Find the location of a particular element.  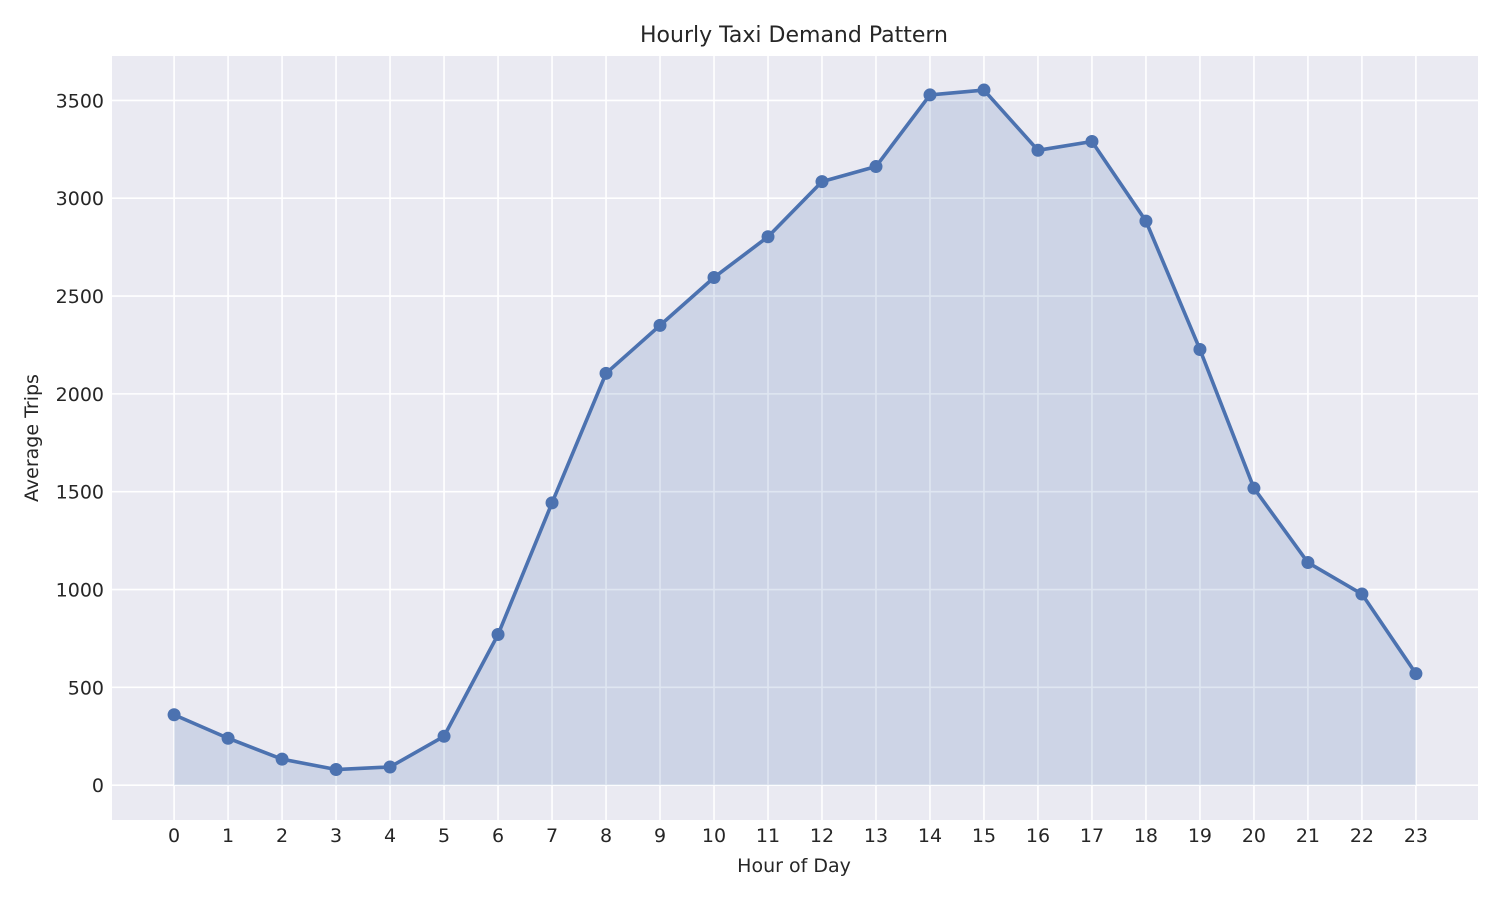

x-tick-label: 20 is located at coordinates (1254, 836).